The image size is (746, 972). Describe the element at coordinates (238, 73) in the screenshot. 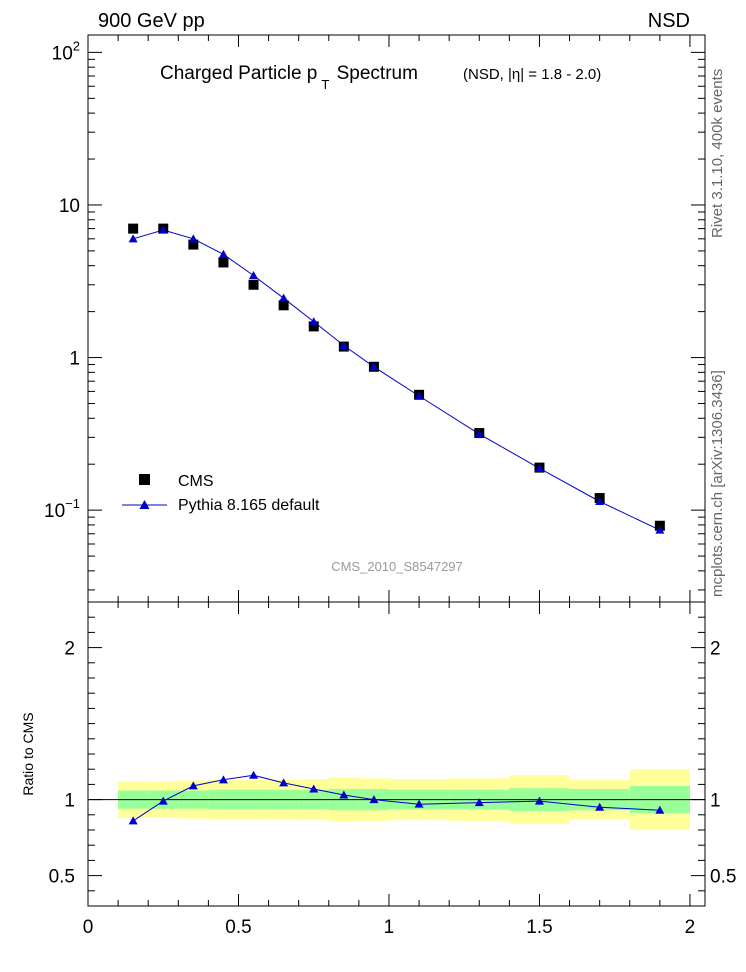

I see `chart-title-main: Charged Particle p` at that location.